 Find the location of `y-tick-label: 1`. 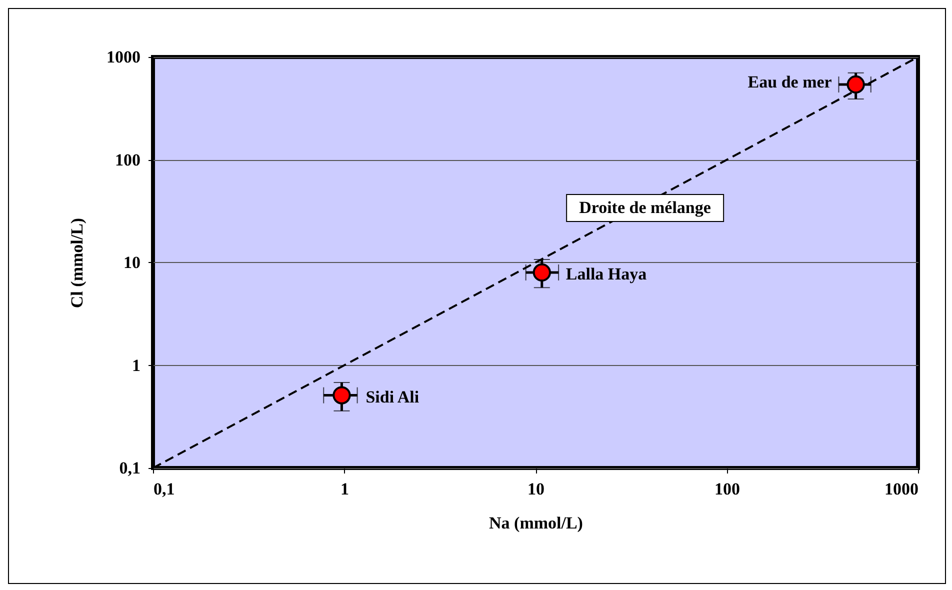

y-tick-label: 1 is located at coordinates (136, 365).